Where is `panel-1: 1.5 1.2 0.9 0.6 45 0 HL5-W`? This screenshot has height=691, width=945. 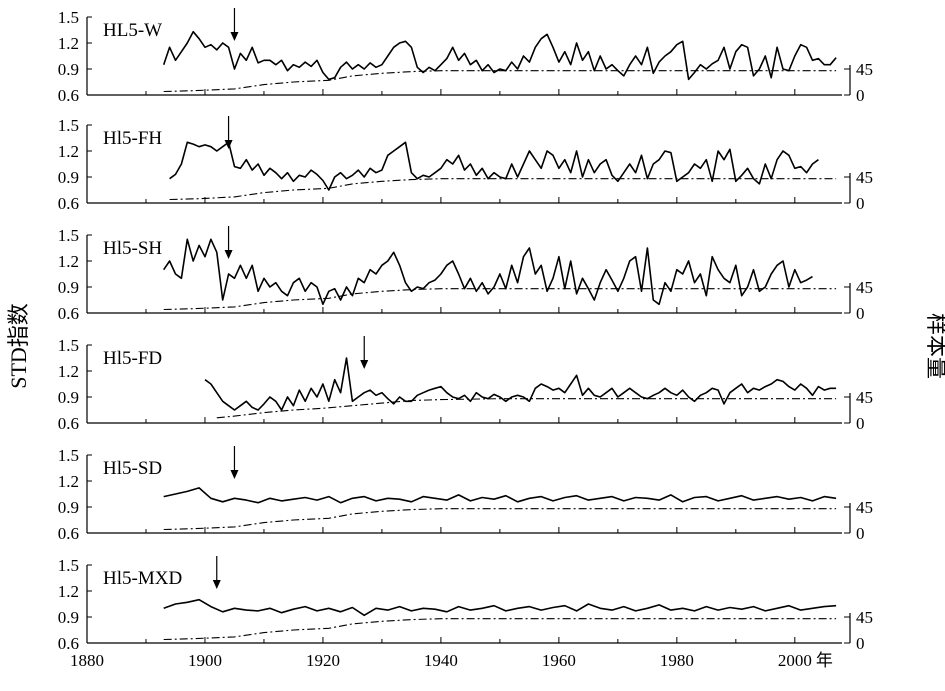
panel-1: 1.5 1.2 0.9 0.6 45 0 HL5-W is located at coordinates (465, 56).